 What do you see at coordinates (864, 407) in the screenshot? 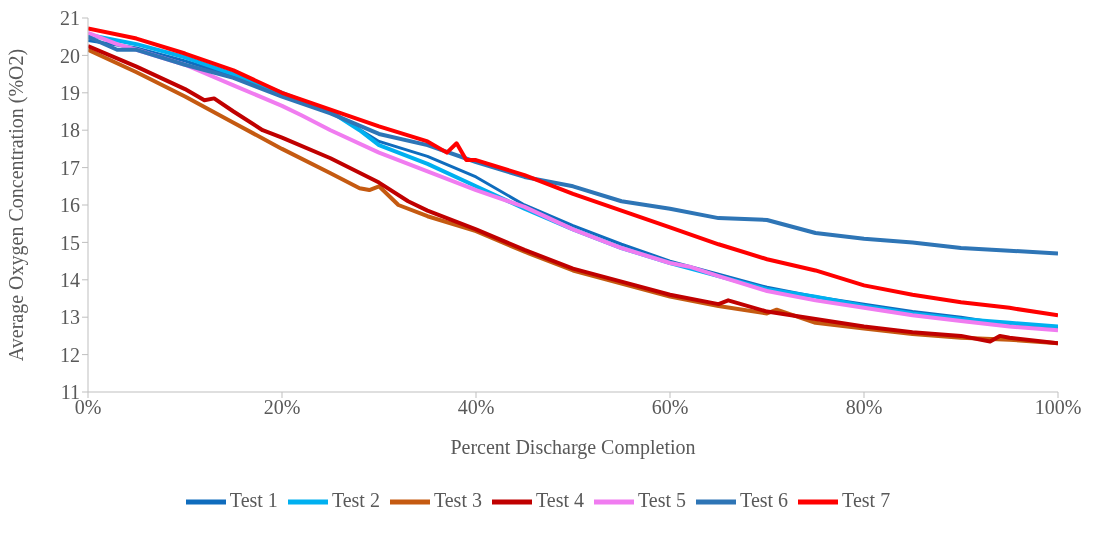
I see `x-tick-label: 80%` at bounding box center [864, 407].